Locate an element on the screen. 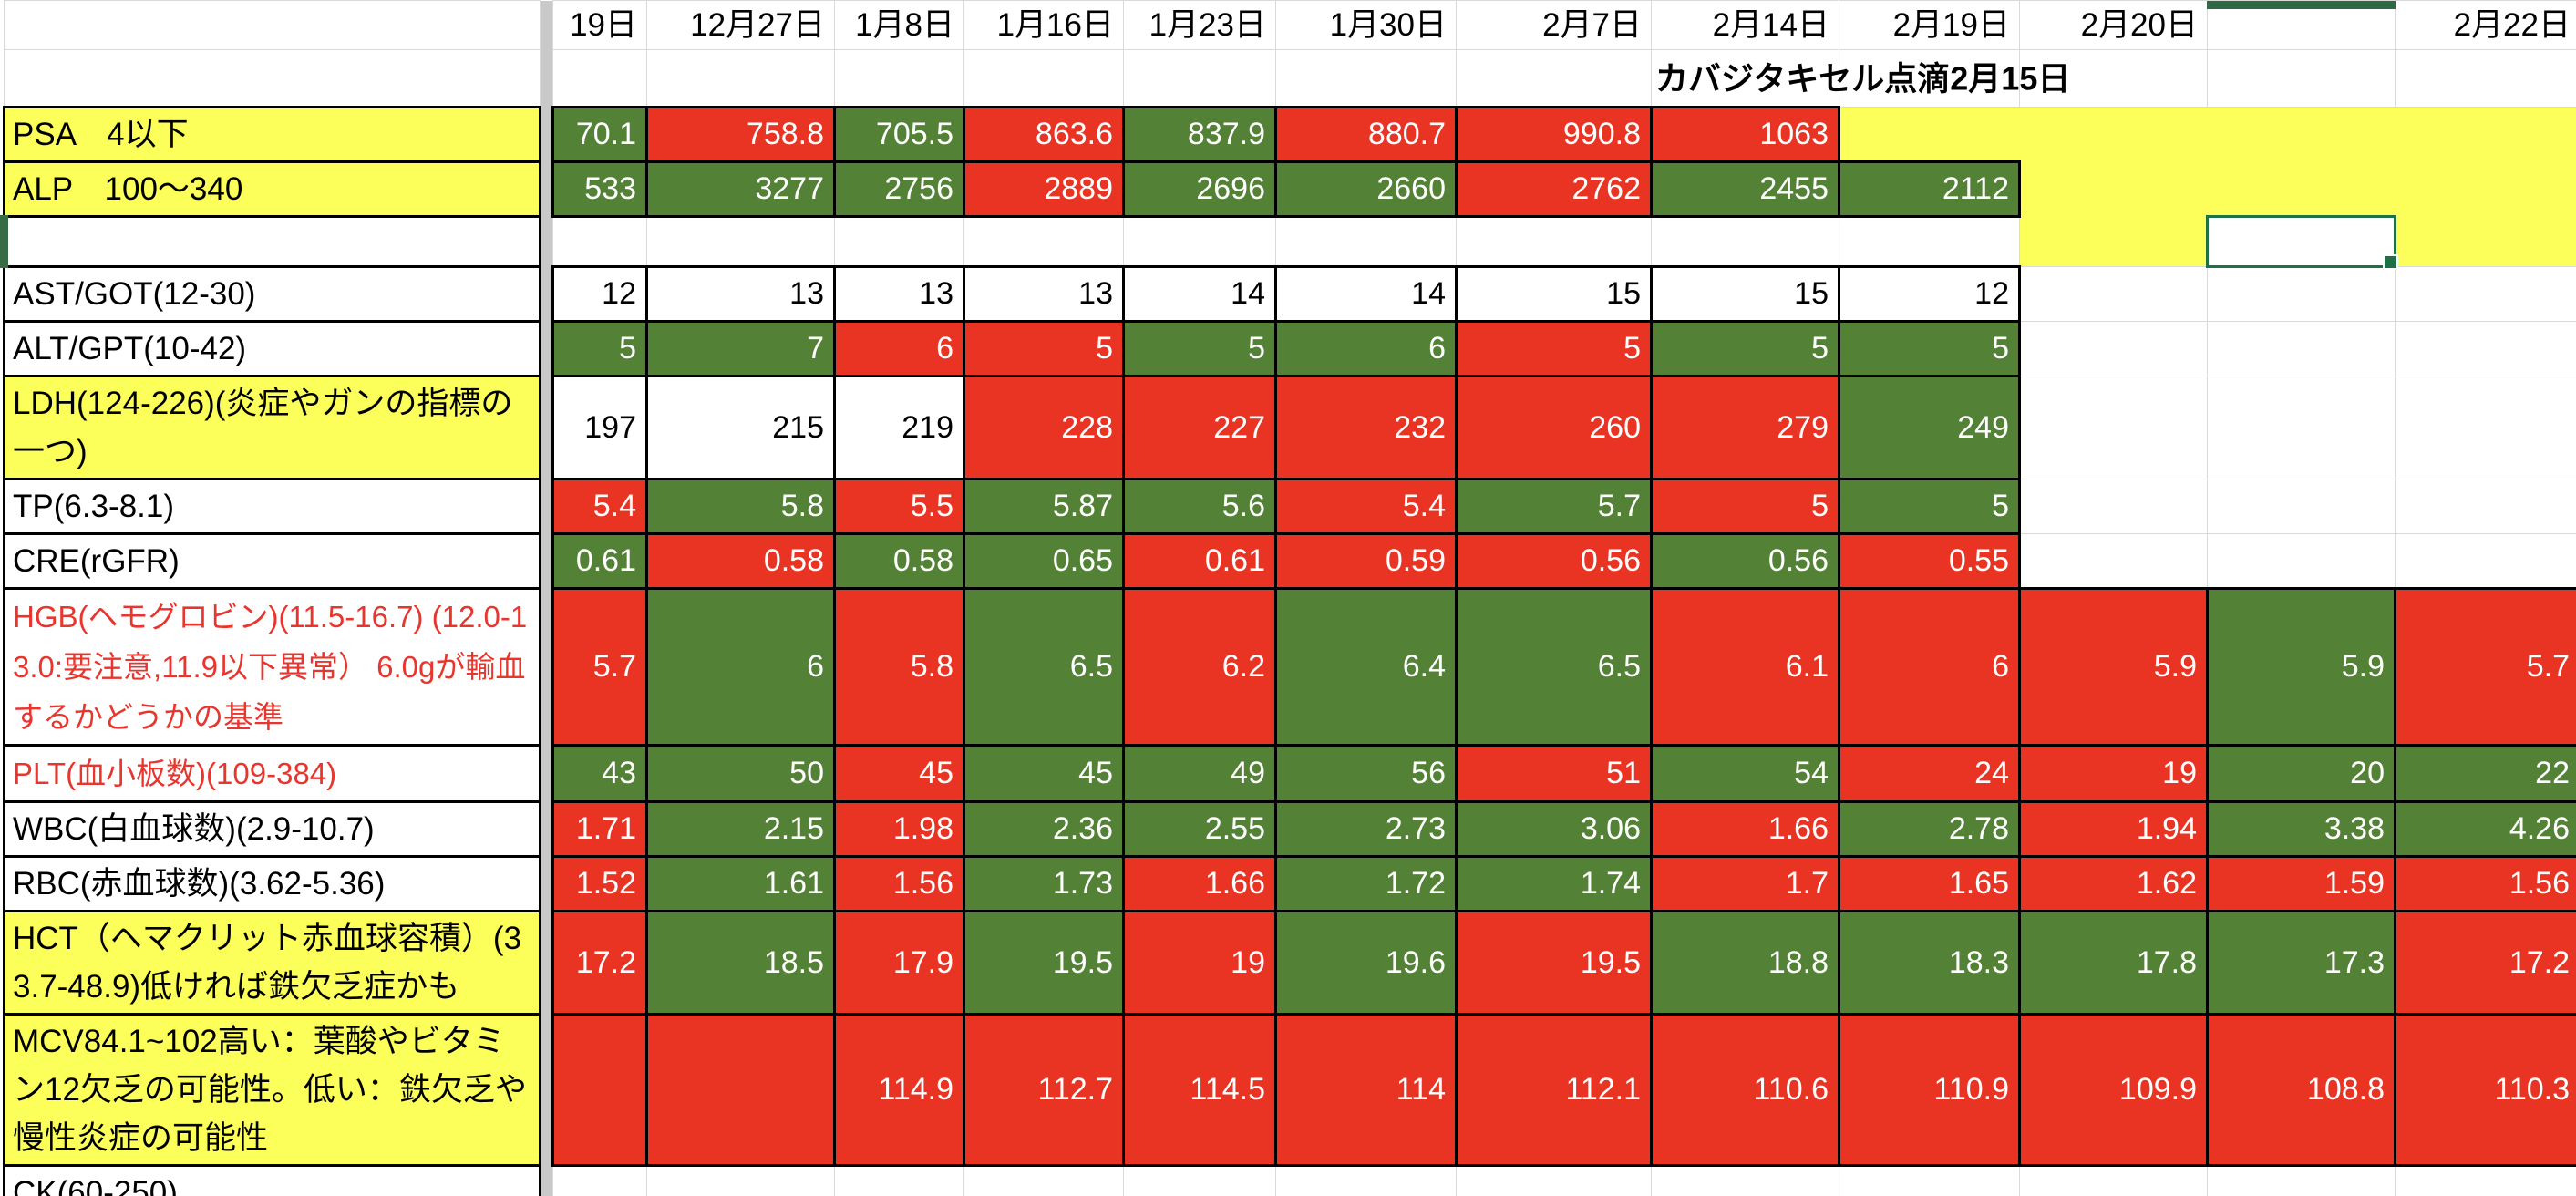  cell-alt-1月23日: 5 is located at coordinates (1199, 348).